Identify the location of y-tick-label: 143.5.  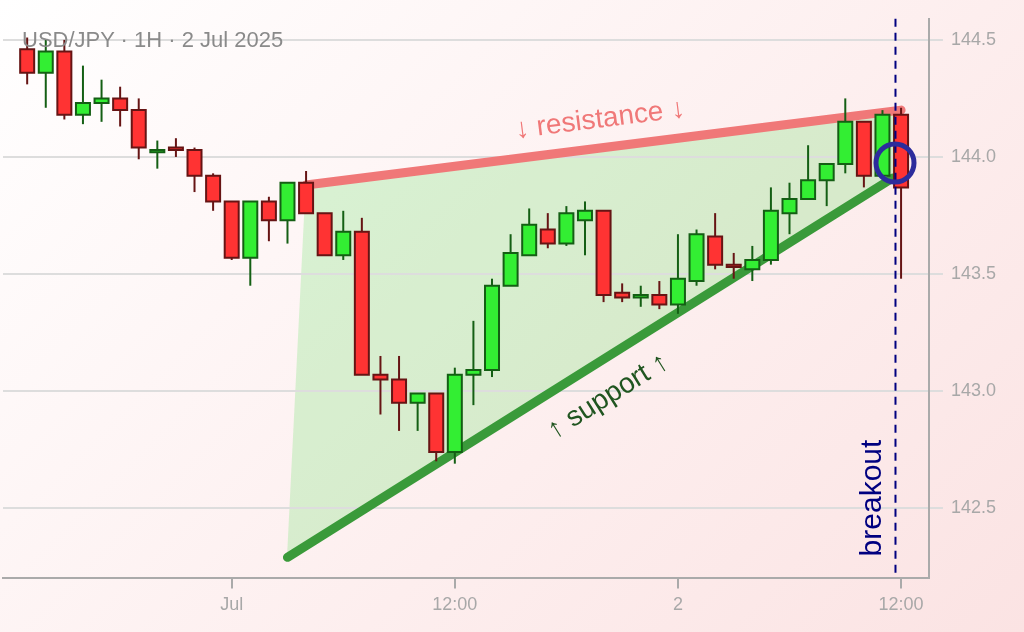
(973, 272).